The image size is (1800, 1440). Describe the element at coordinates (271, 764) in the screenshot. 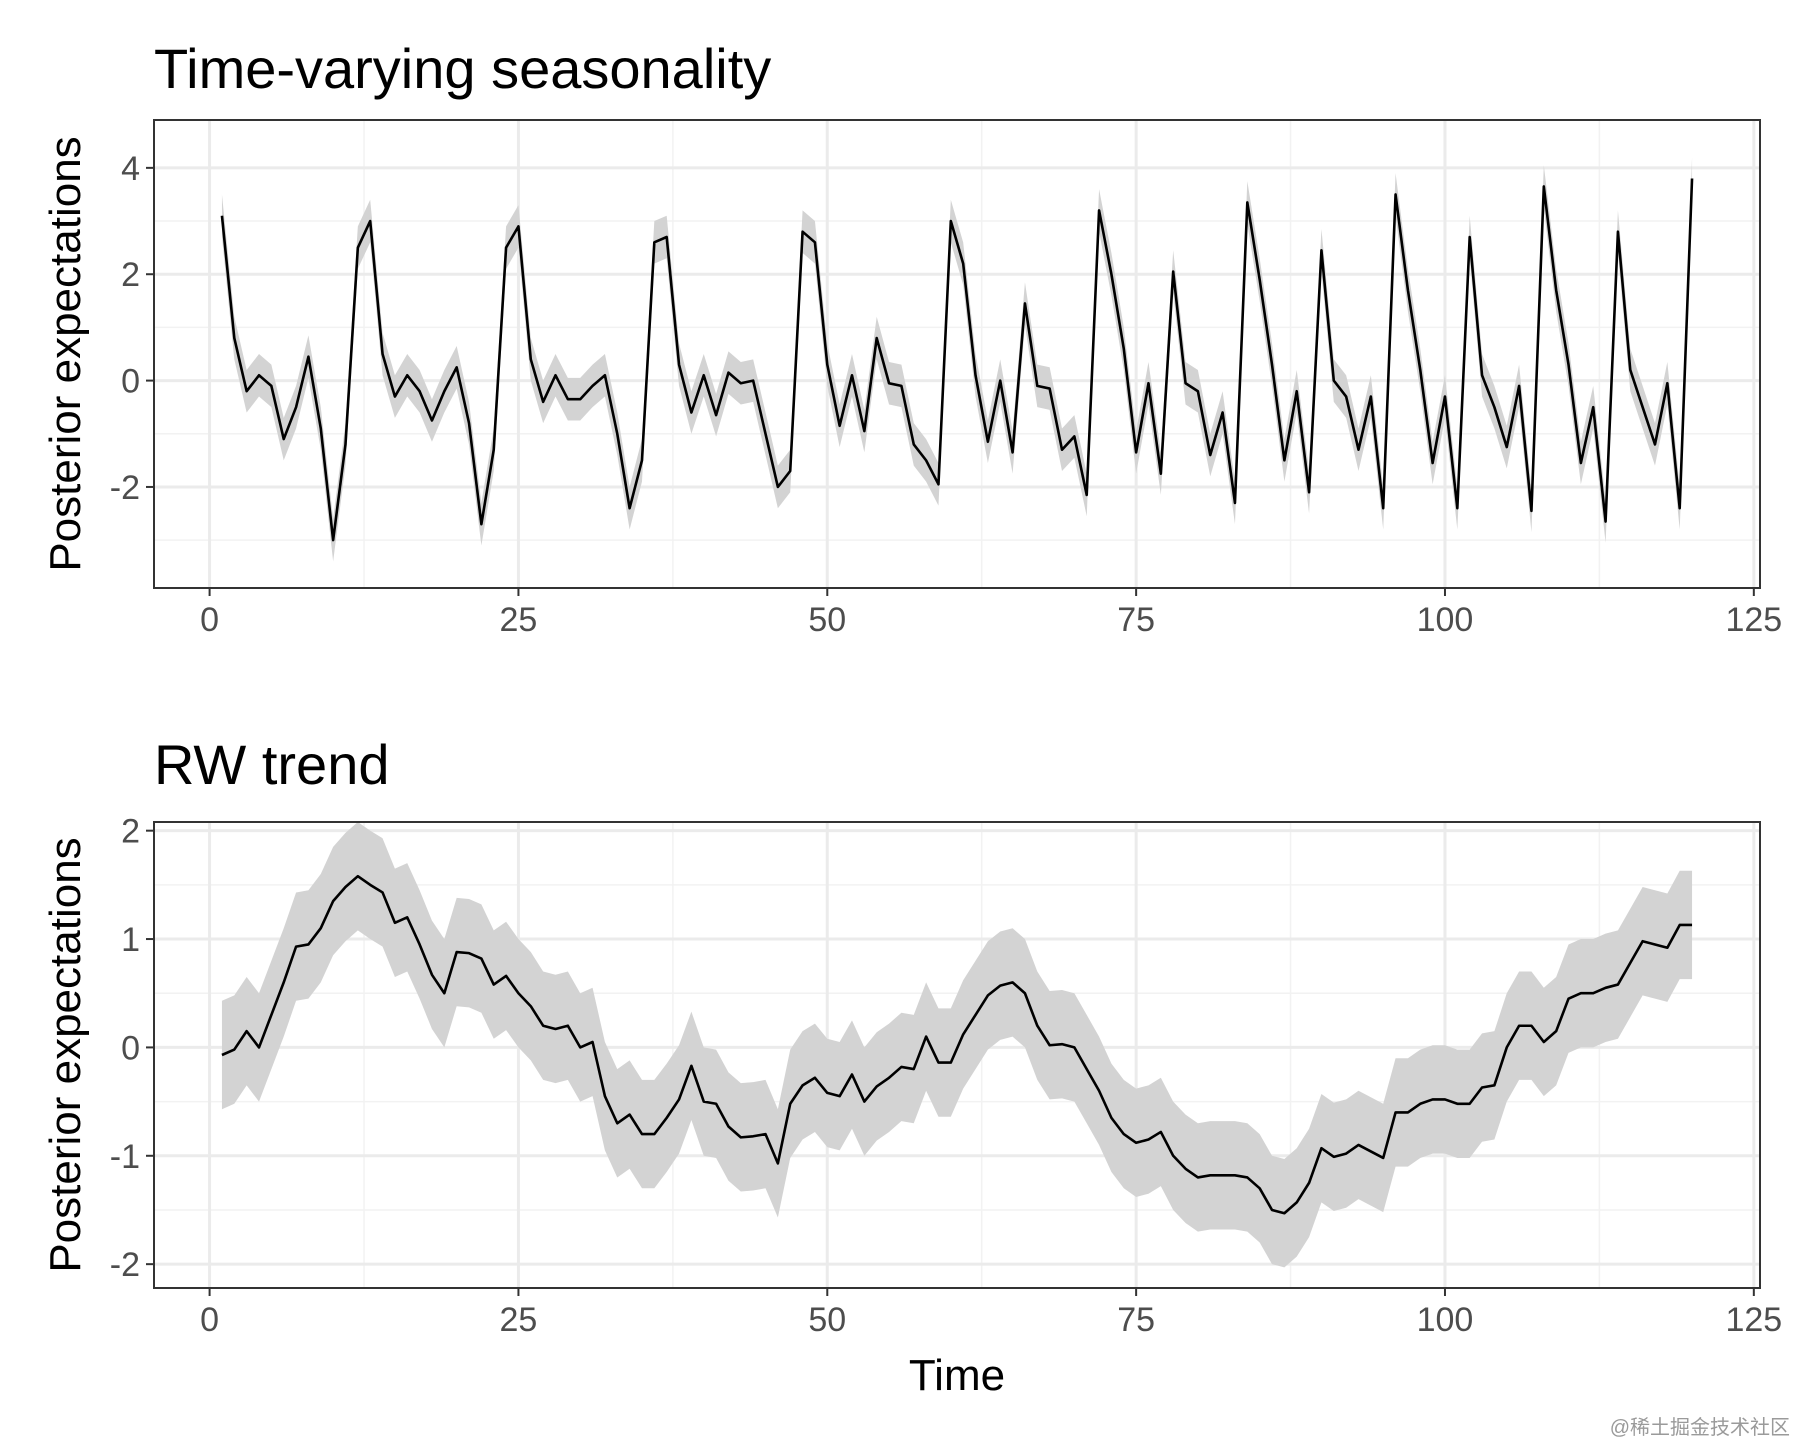

I see `chart-title: RW trend` at that location.